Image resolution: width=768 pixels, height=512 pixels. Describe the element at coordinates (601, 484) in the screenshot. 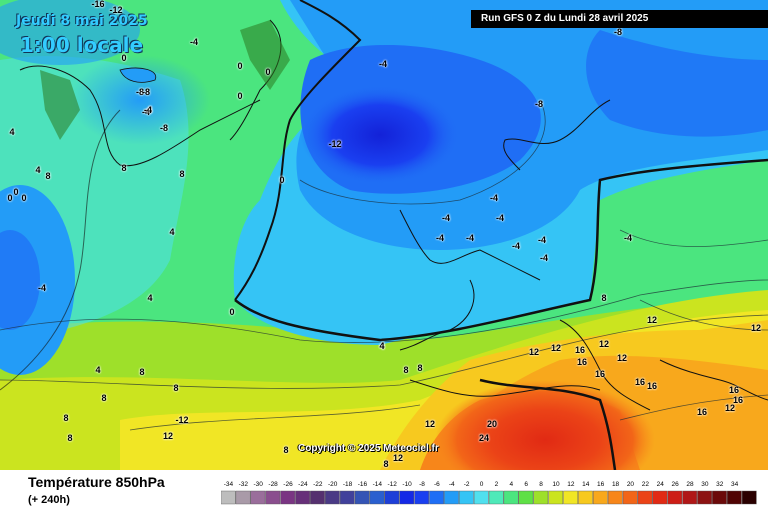

I see `legend-tick-label: 16` at that location.